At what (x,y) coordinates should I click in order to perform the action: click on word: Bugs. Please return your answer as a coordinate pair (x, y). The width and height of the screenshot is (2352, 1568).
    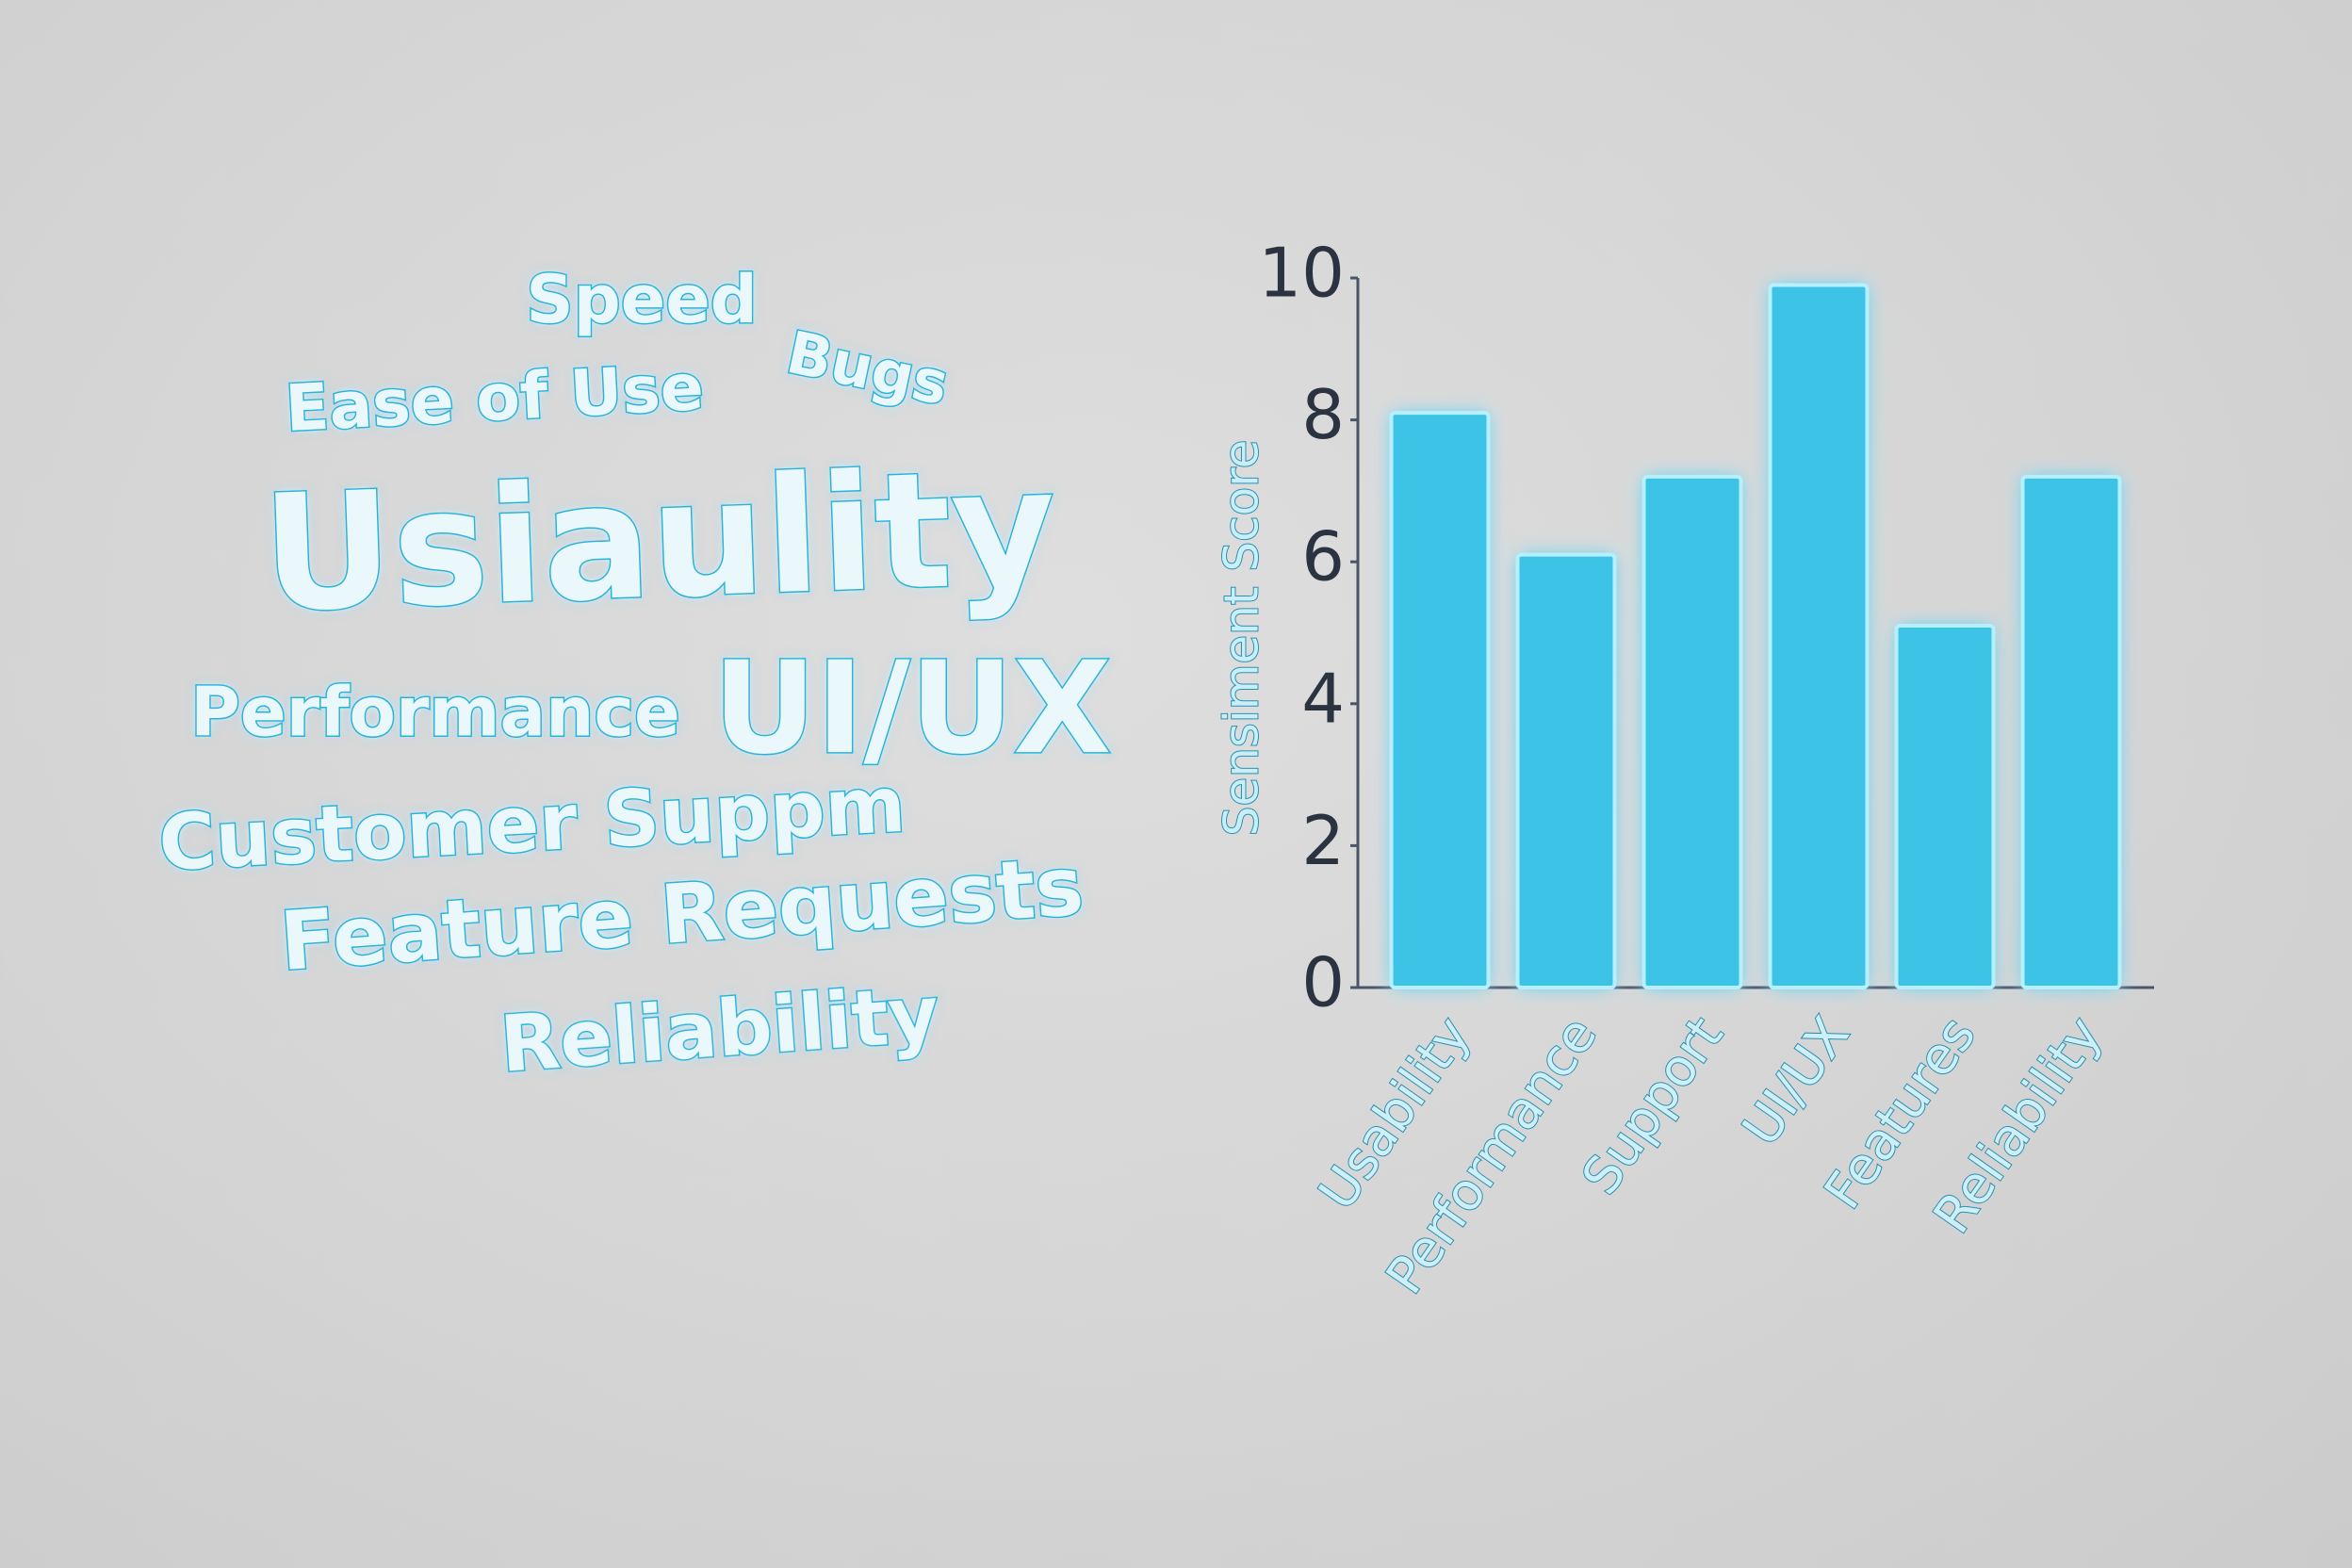
    Looking at the image, I should click on (868, 368).